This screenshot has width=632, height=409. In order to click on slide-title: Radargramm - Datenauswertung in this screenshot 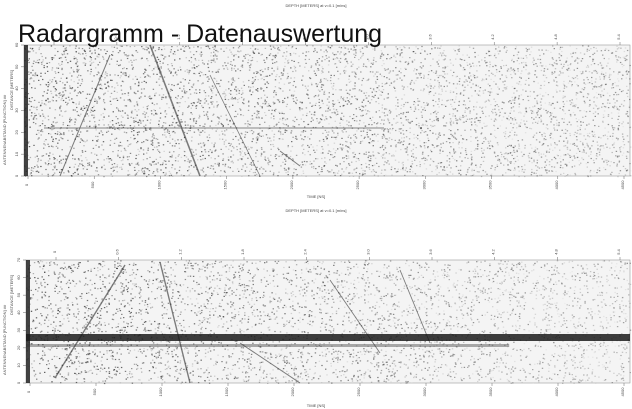, I will do `click(200, 34)`.